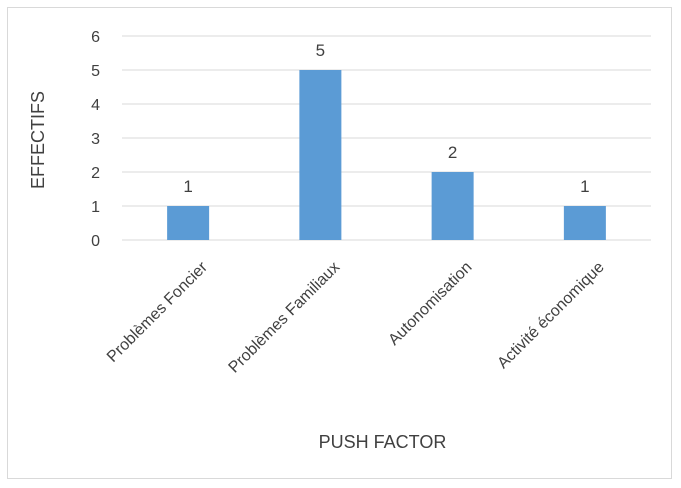 This screenshot has height=488, width=681. What do you see at coordinates (95, 241) in the screenshot?
I see `y-tick-label: 0` at bounding box center [95, 241].